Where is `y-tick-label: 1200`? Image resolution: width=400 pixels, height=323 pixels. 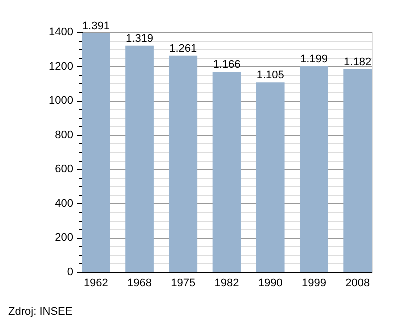
y-tick-label: 1200 is located at coordinates (61, 66).